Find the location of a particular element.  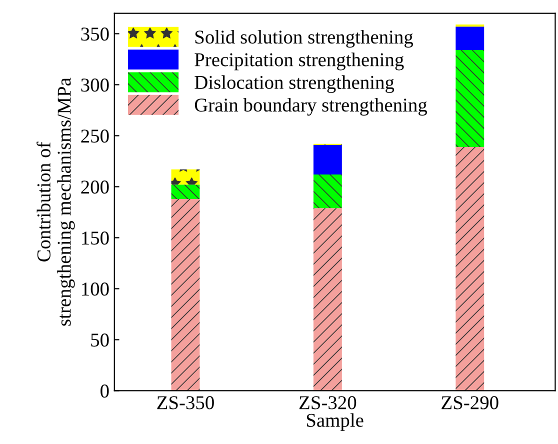

y-tick-label: 150 is located at coordinates (95, 238).